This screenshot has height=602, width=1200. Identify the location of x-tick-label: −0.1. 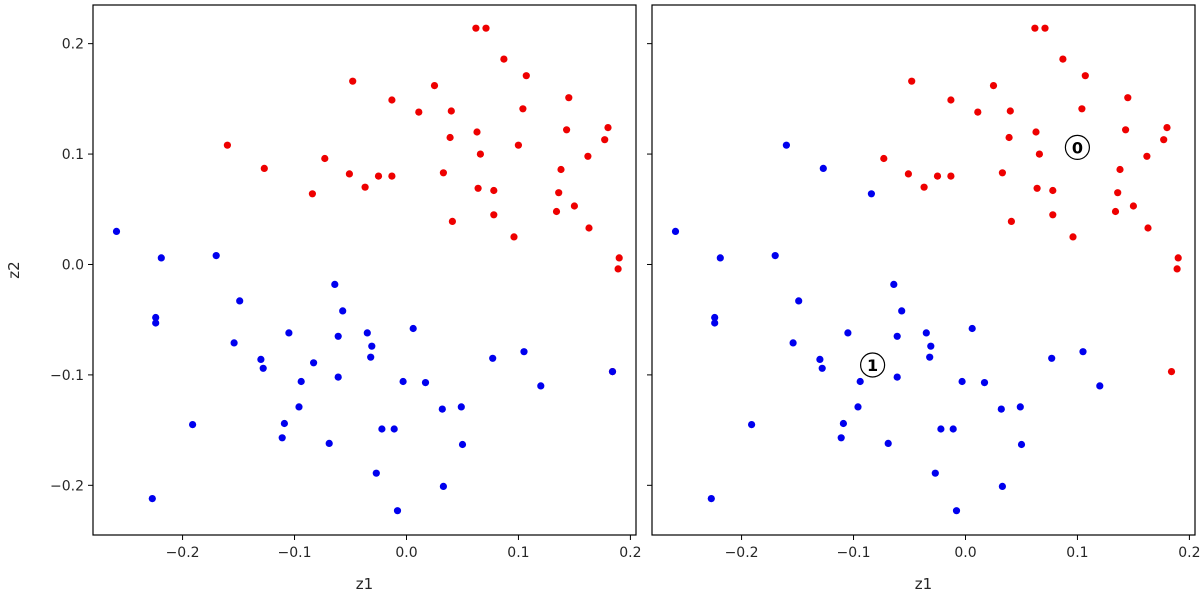
(854, 553).